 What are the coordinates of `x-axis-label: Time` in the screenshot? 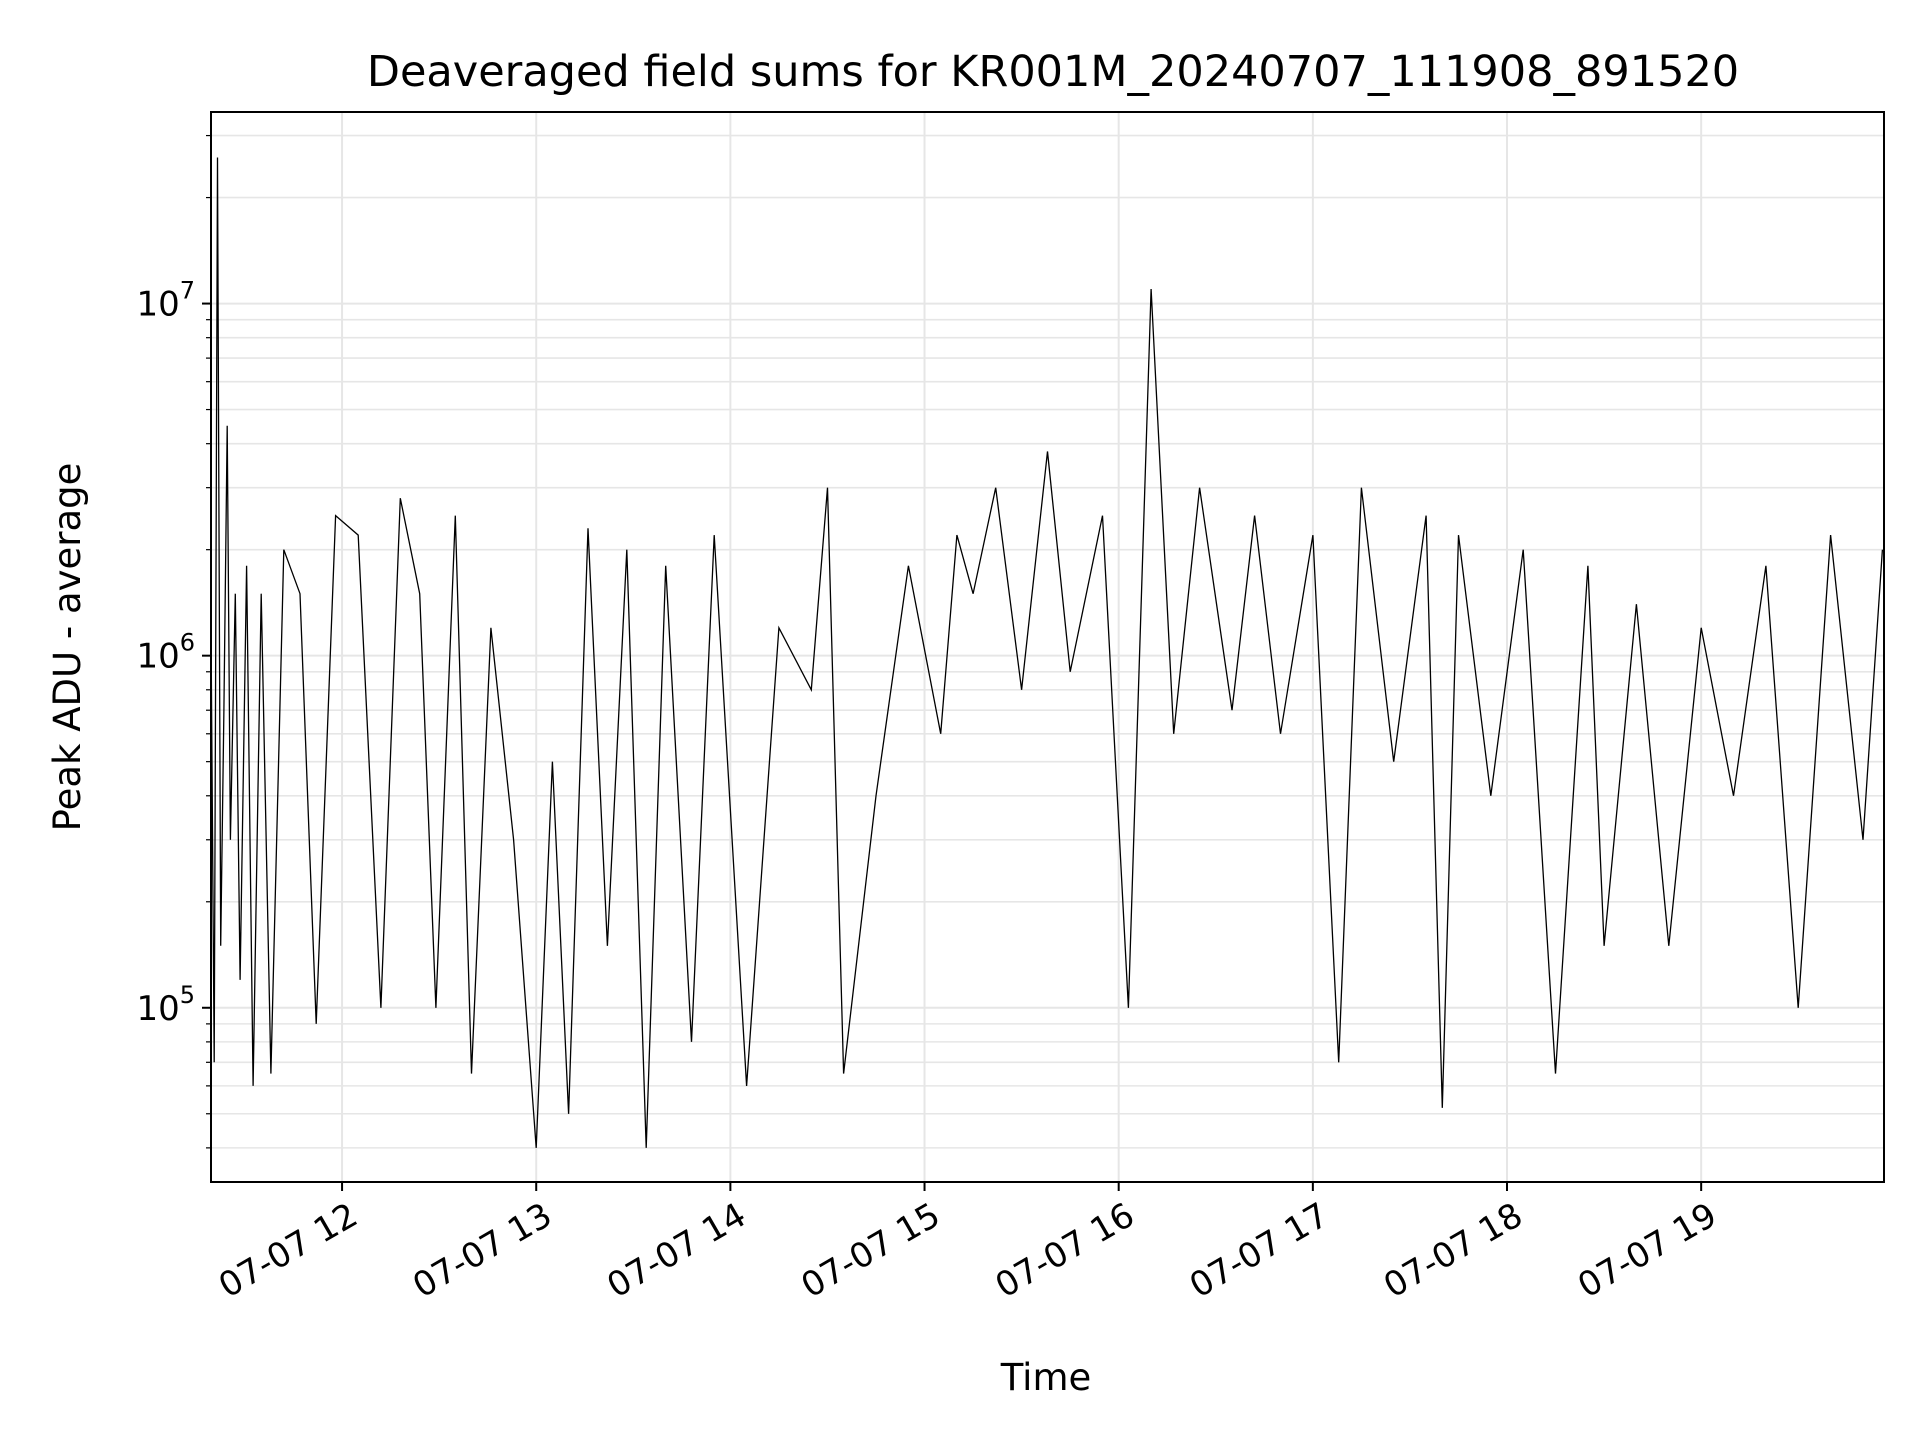 It's located at (1046, 1377).